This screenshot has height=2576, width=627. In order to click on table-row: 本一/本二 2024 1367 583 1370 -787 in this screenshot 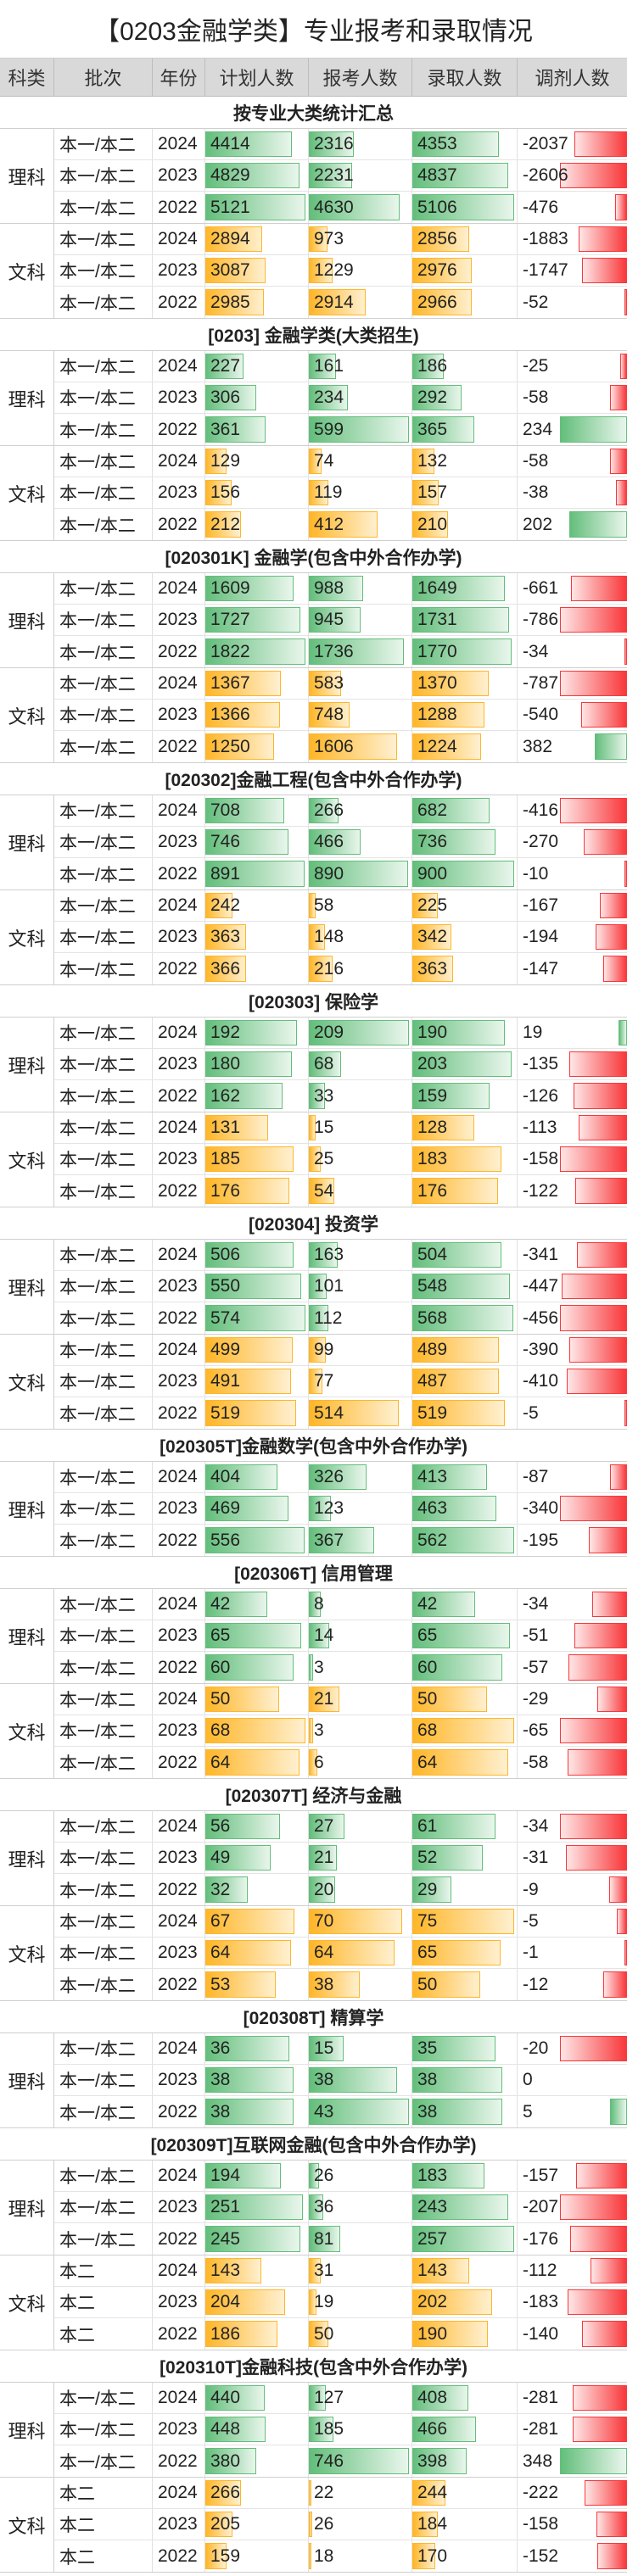, I will do `click(340, 684)`.